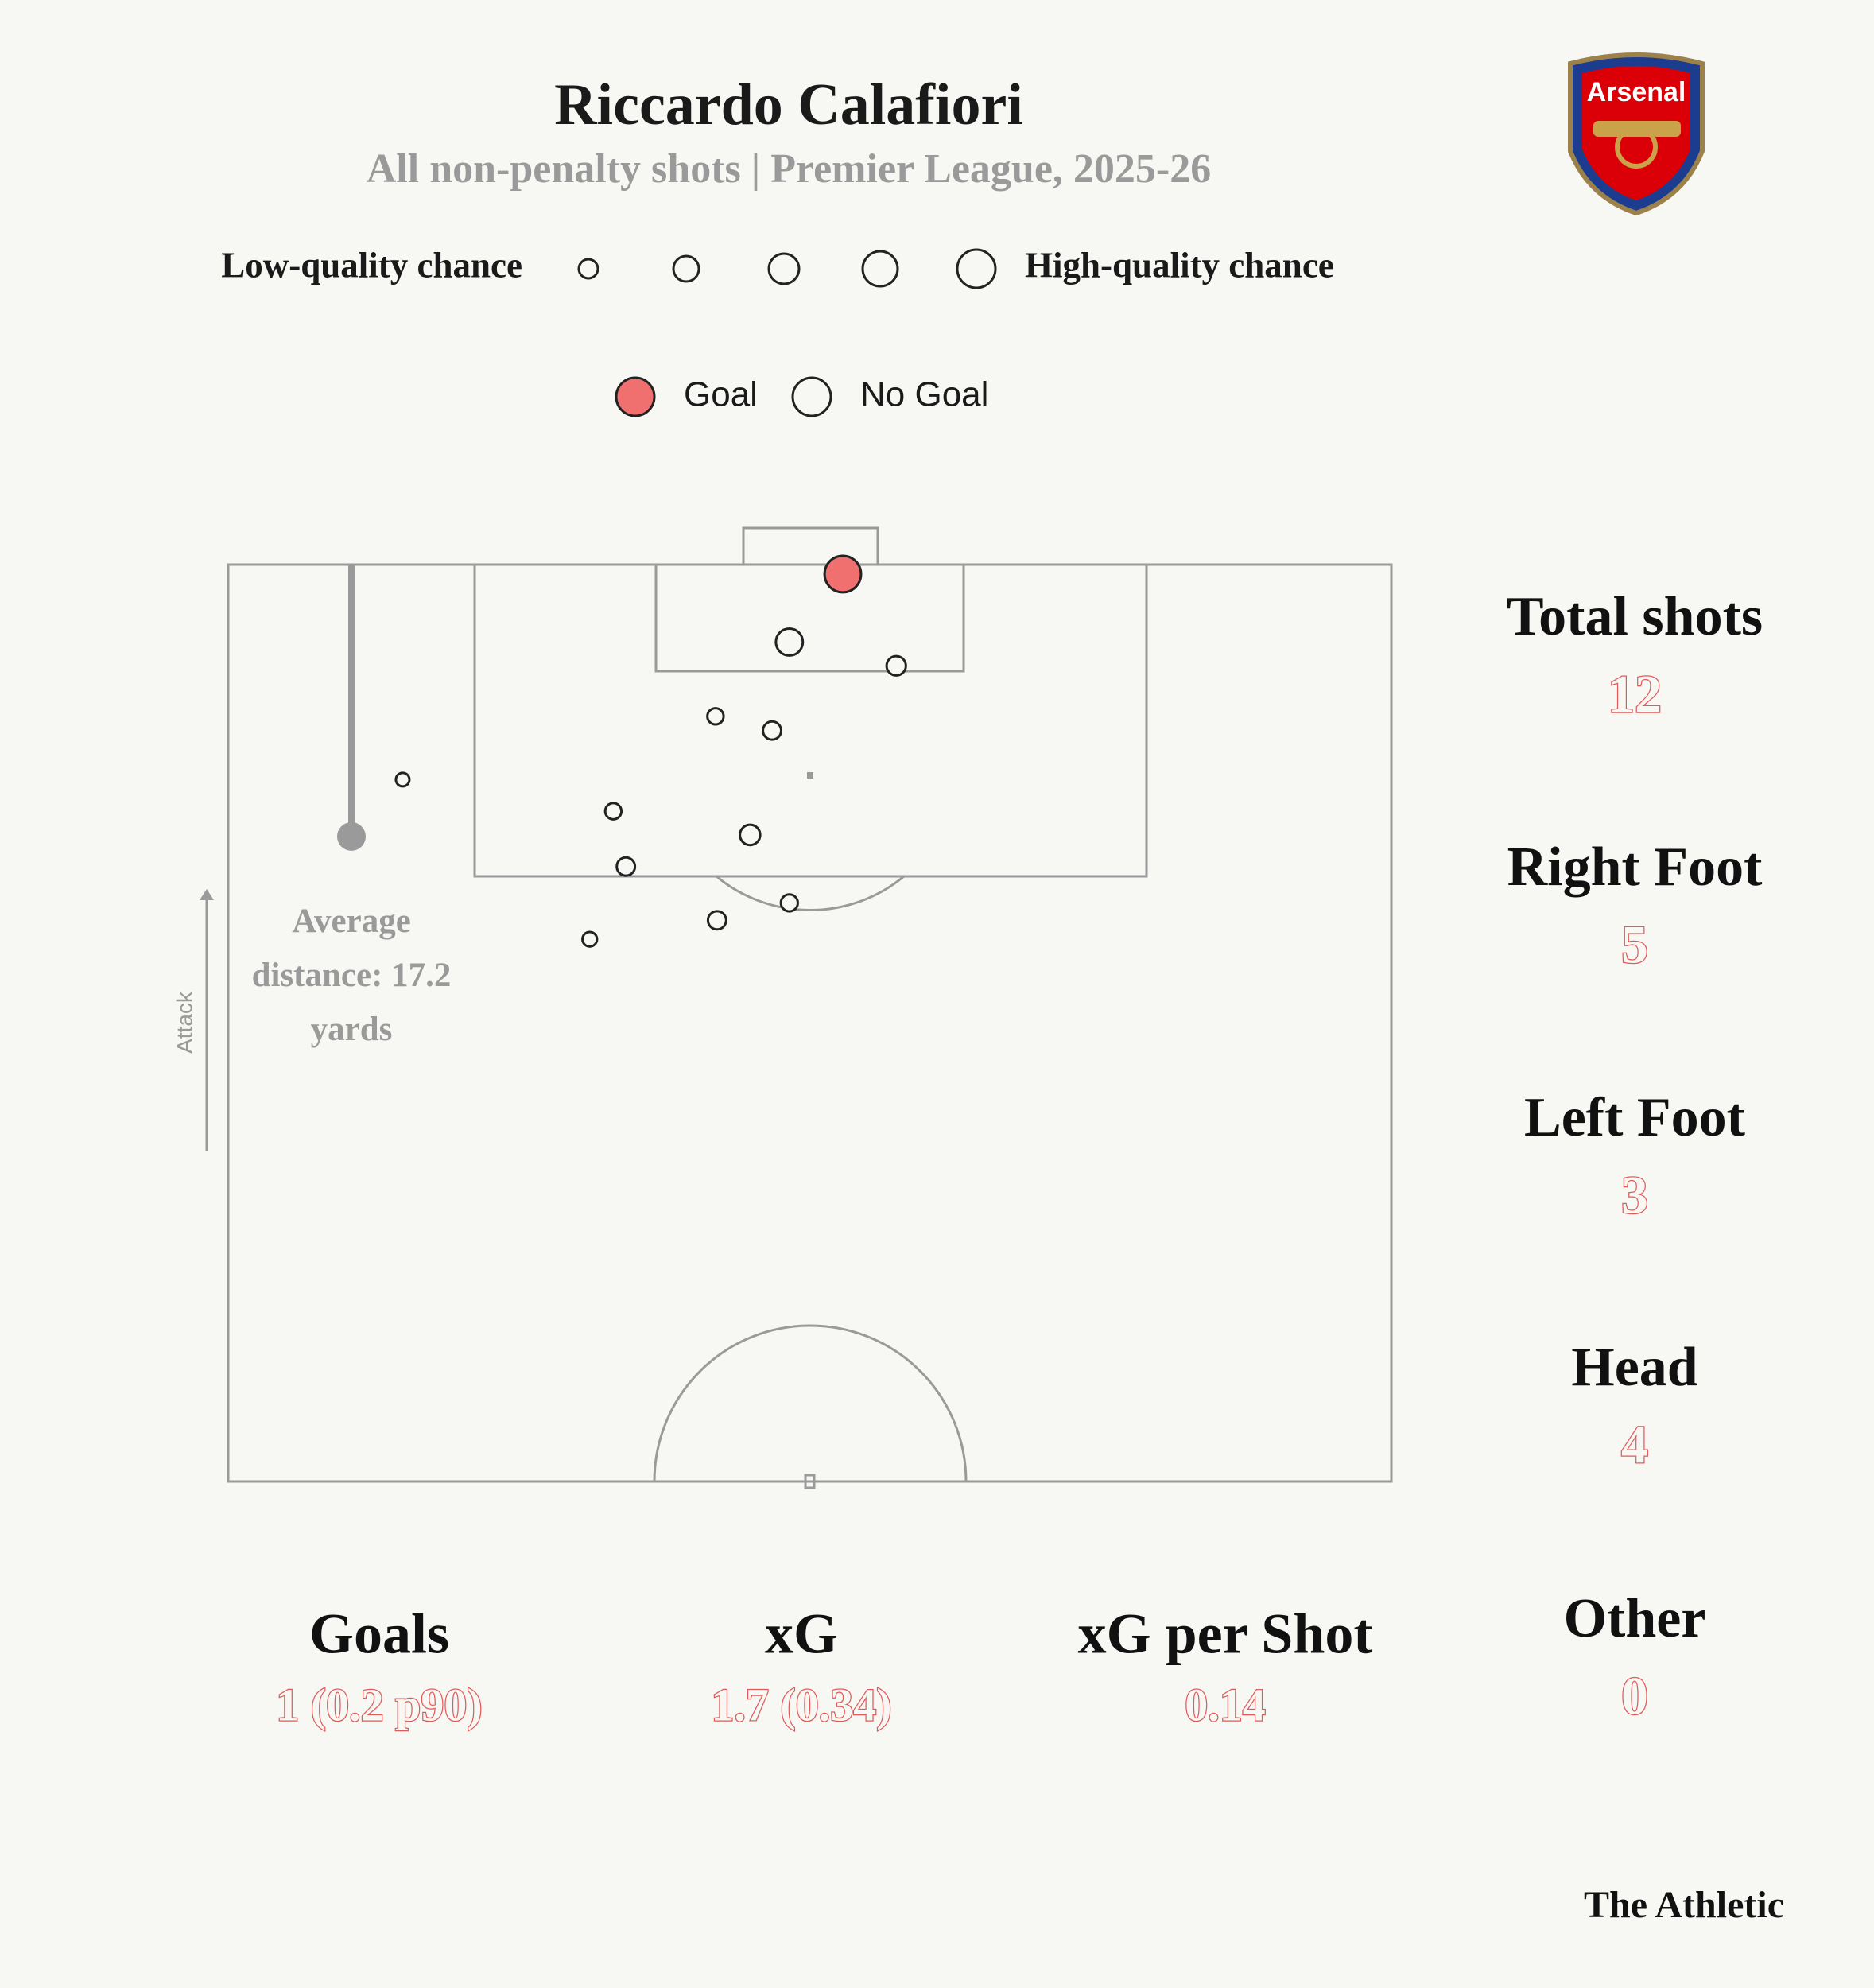 Image resolution: width=1874 pixels, height=1988 pixels. I want to click on penalty-spot, so click(810, 775).